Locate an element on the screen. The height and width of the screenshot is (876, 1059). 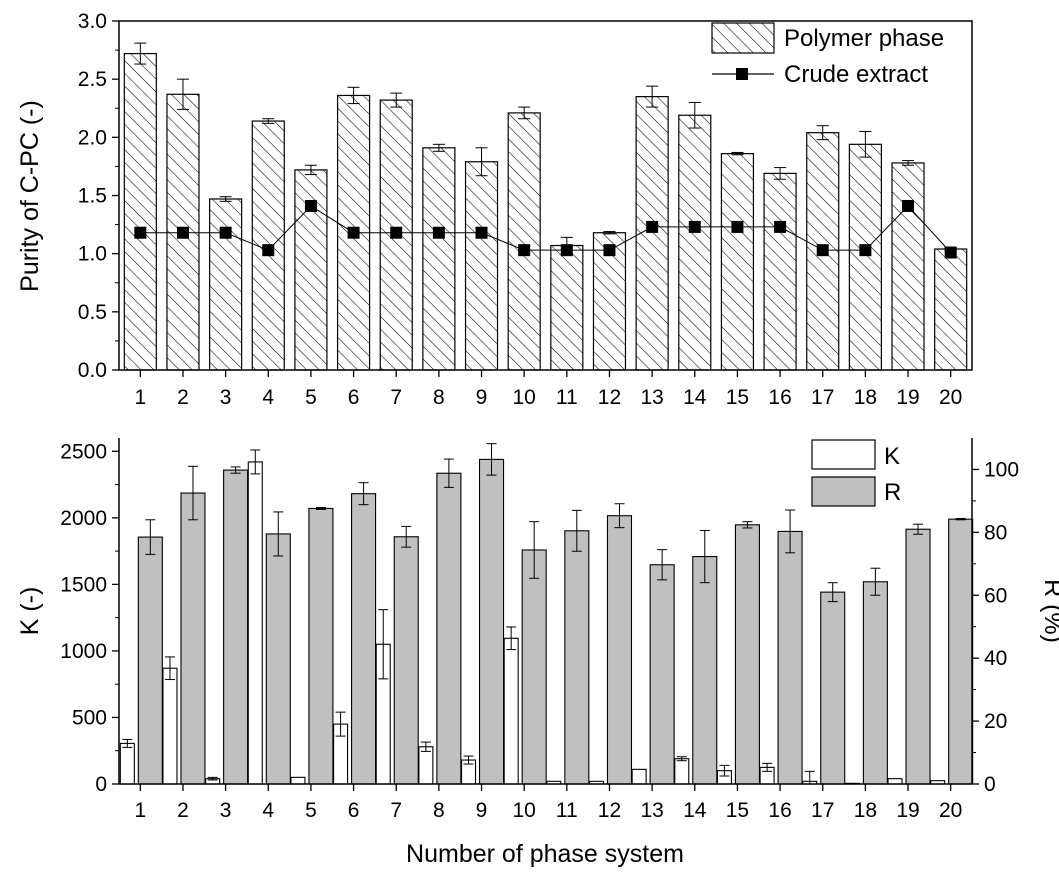
purity-y-tick-label: 2.5 is located at coordinates (92, 79).